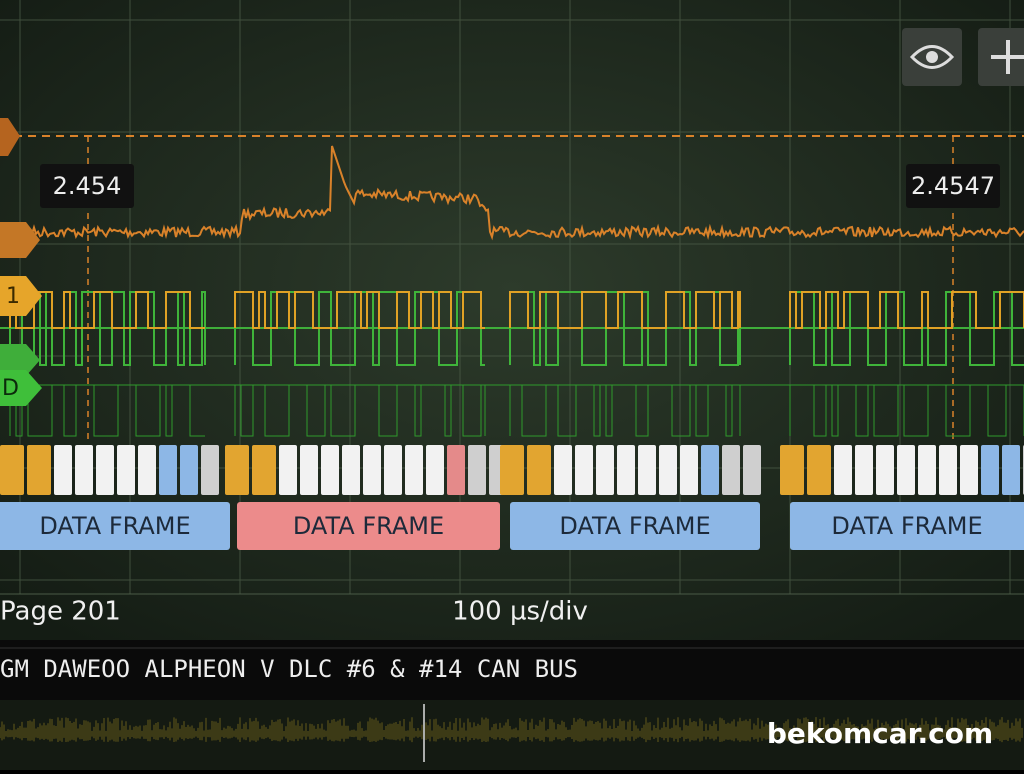 This screenshot has height=774, width=1024. I want to click on analog-trace, so click(512, 193).